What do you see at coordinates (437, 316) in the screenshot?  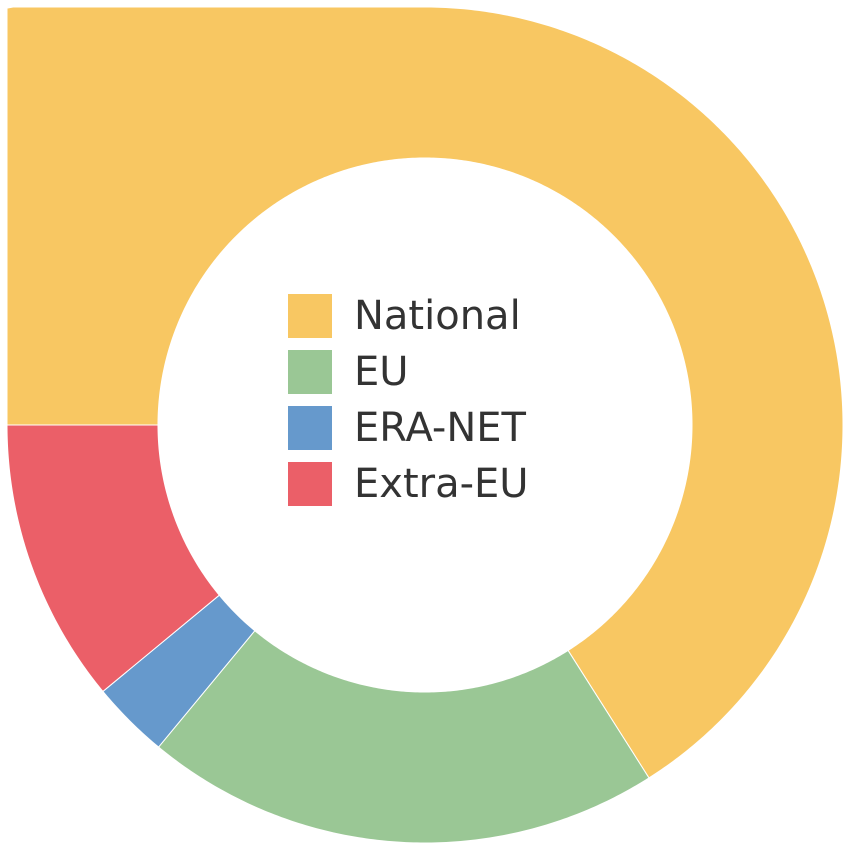 I see `legend-label: National` at bounding box center [437, 316].